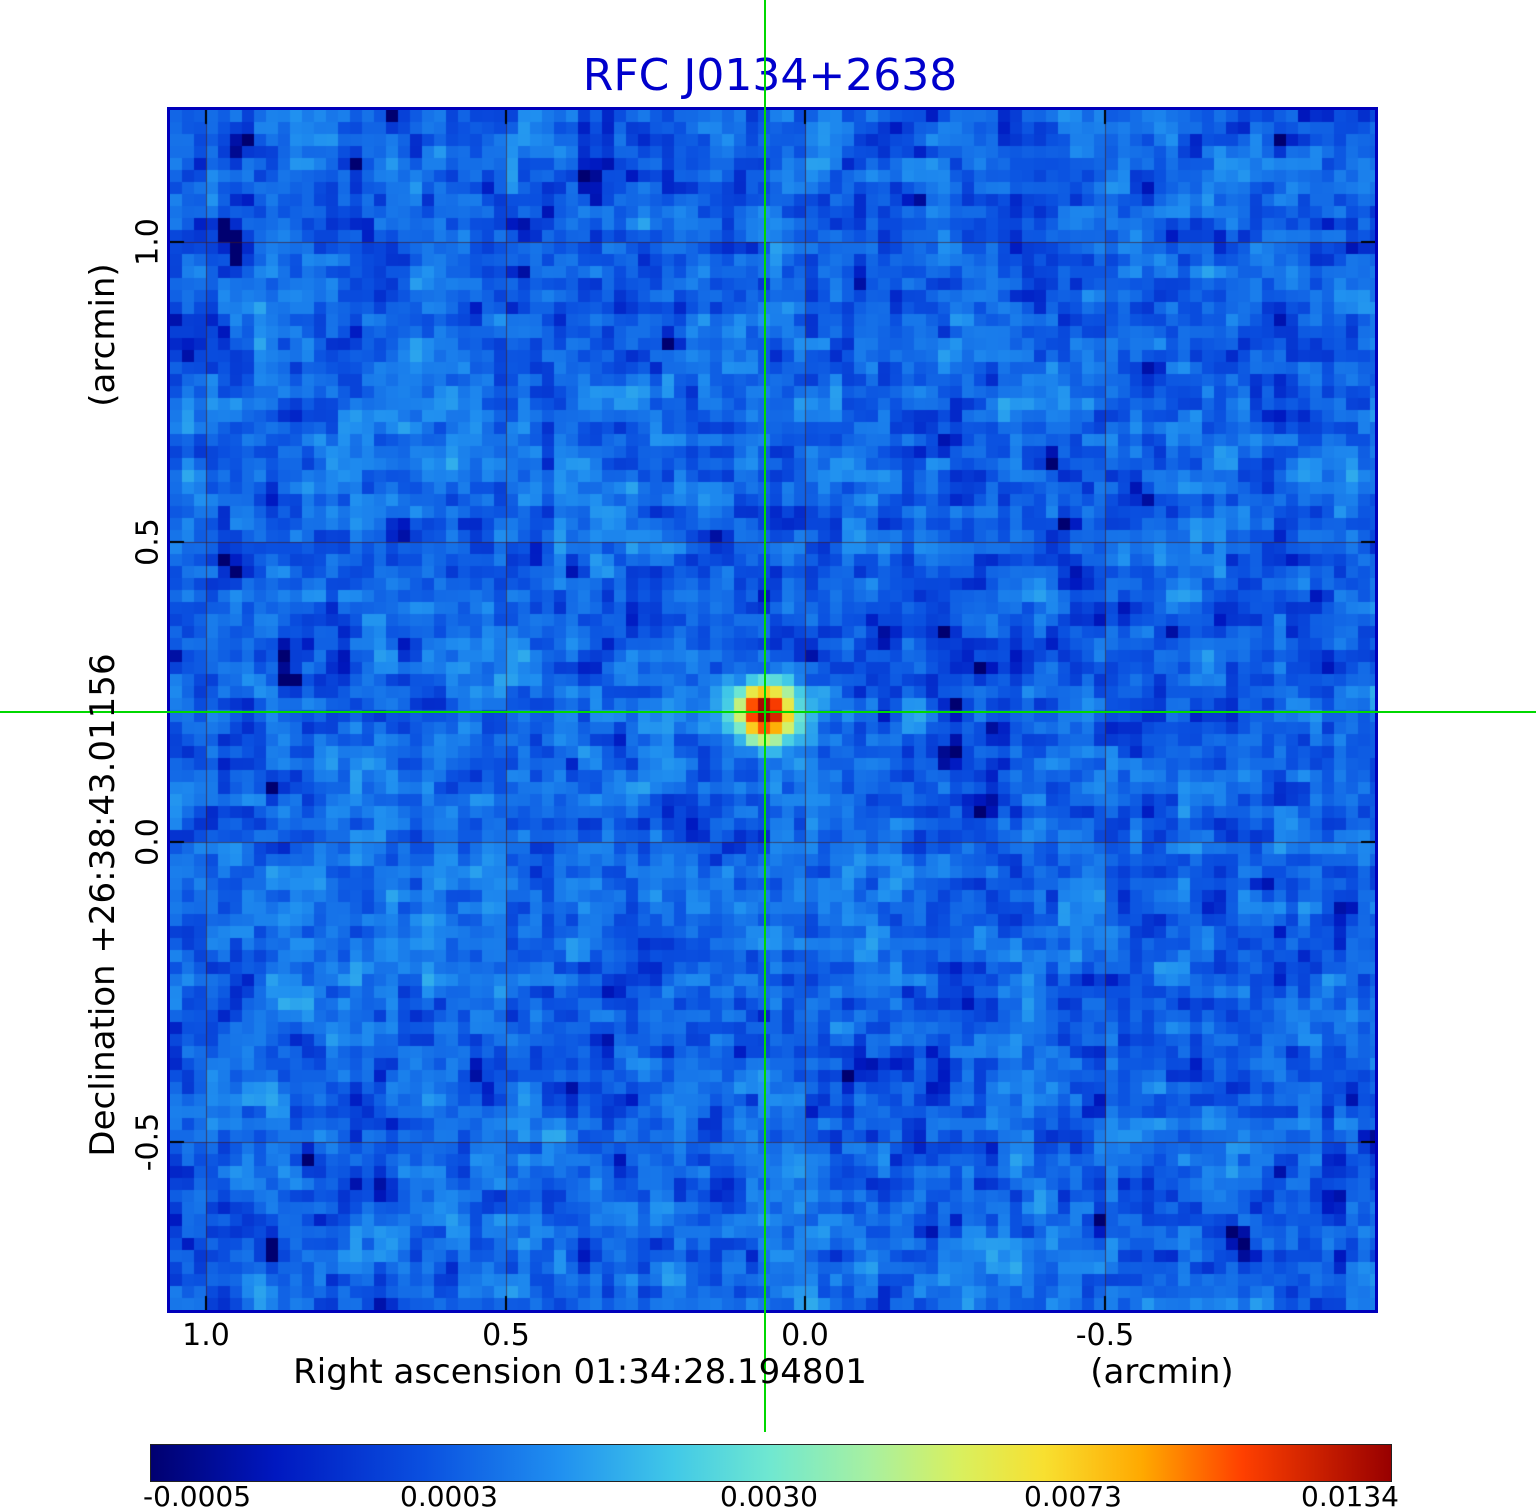  Describe the element at coordinates (449, 1495) in the screenshot. I see `colorbar-tick-label: 0.0003` at that location.